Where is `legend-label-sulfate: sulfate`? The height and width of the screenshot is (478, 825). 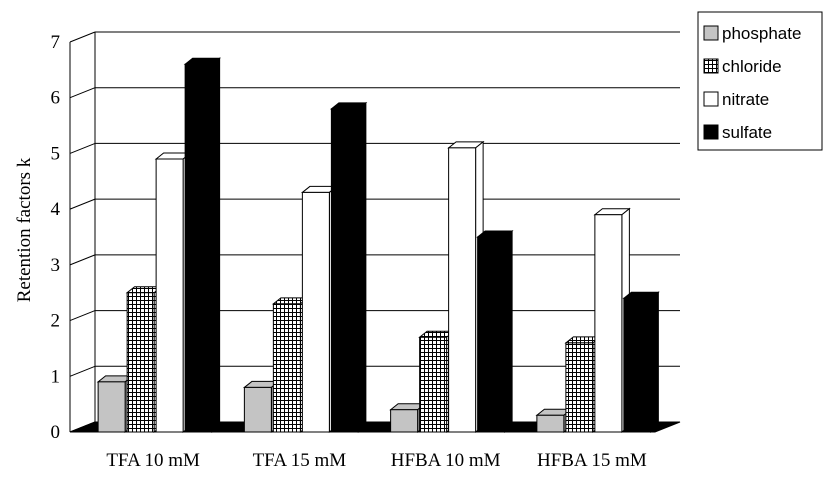
legend-label-sulfate: sulfate is located at coordinates (747, 132).